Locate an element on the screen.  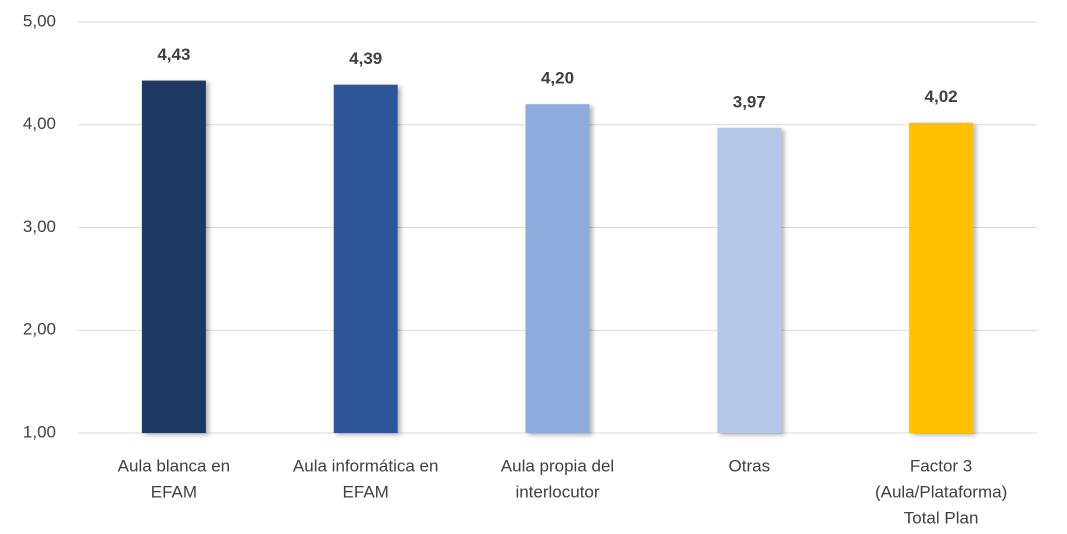
value-label: 4,39 is located at coordinates (365, 58).